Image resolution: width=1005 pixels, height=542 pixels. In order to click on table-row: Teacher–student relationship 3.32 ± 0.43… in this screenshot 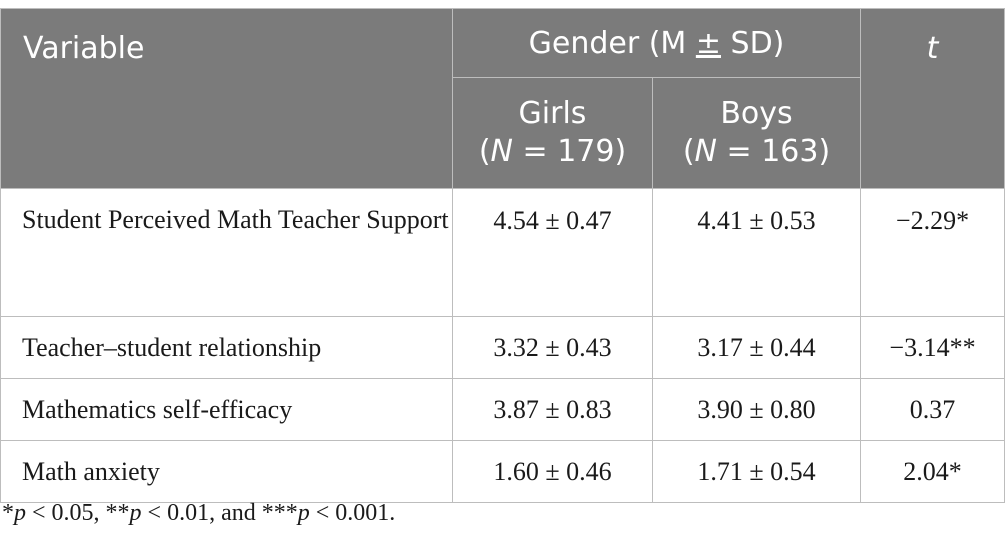, I will do `click(502, 347)`.